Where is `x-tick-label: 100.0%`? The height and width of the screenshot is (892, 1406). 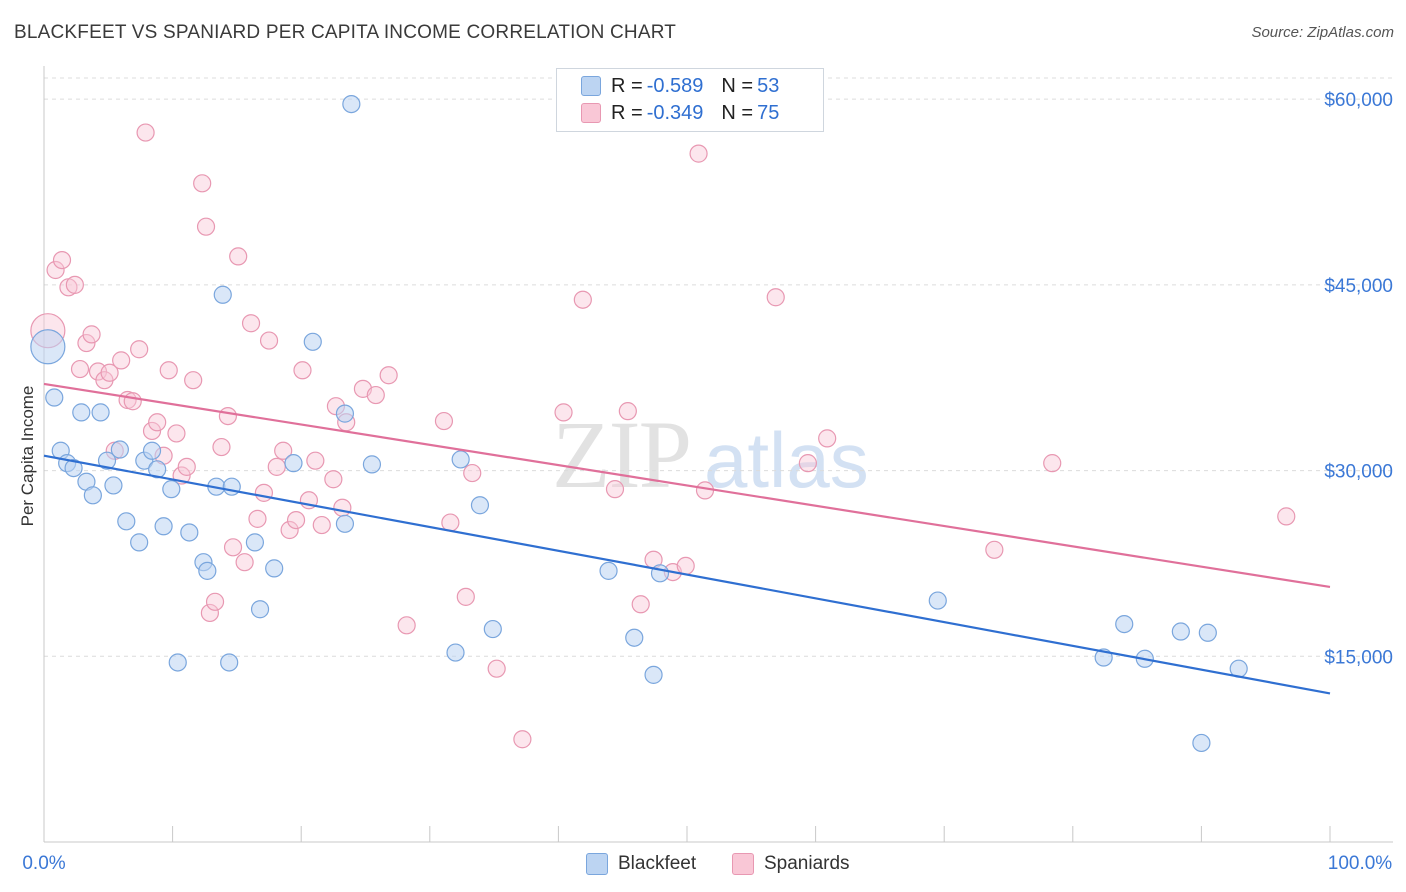 x-tick-label: 100.0% is located at coordinates (1360, 863).